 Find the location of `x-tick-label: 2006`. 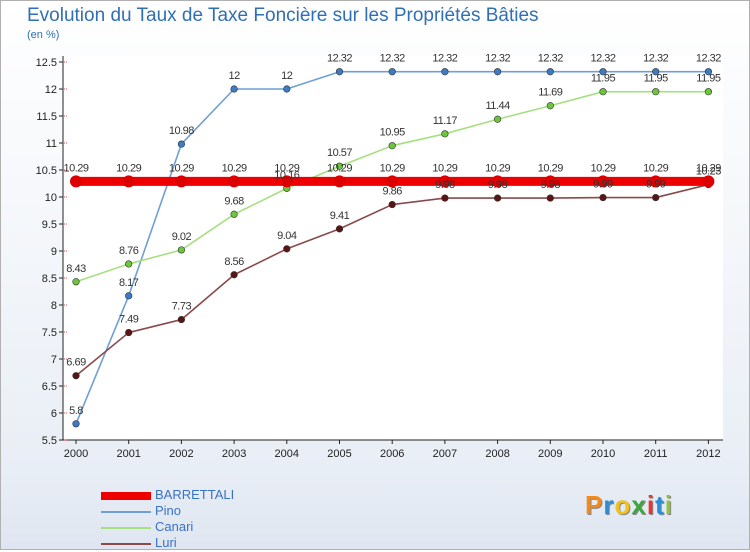

x-tick-label: 2006 is located at coordinates (392, 454).